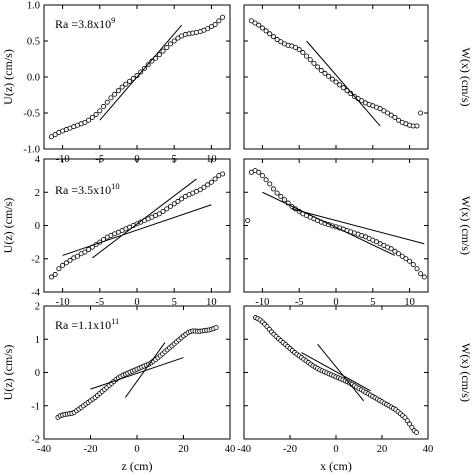  I want to click on x-tick-label: -20, so click(290, 449).